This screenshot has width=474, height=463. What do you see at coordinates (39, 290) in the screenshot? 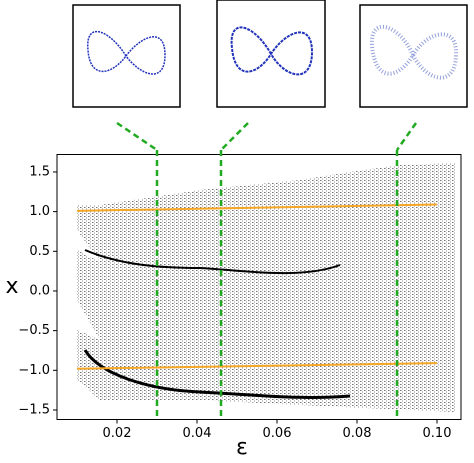
I see `y-tick-label: 0.0` at bounding box center [39, 290].